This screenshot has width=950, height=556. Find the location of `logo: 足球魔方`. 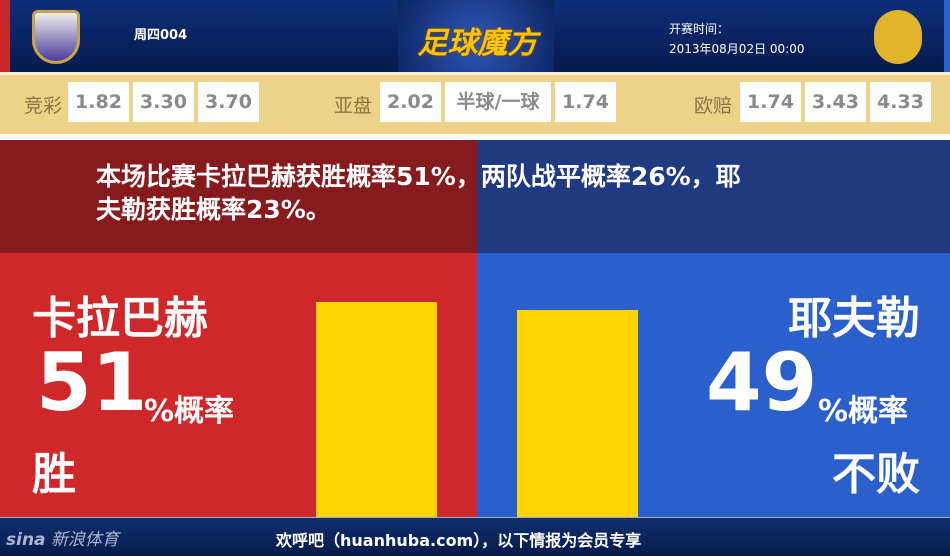

logo: 足球魔方 is located at coordinates (477, 43).